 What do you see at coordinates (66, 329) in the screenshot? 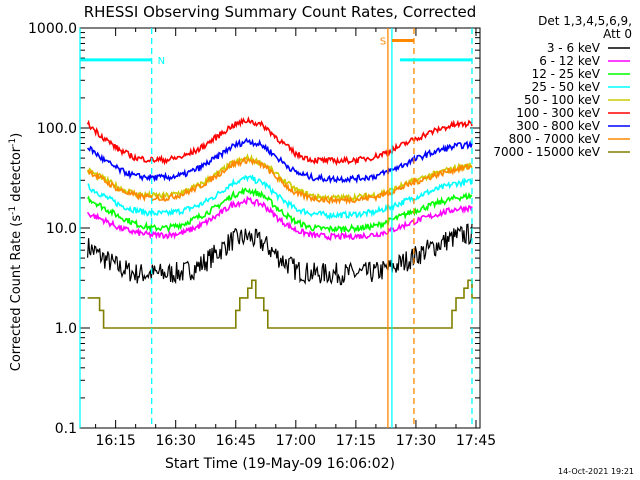
I see `y-tick-label: 1.0` at bounding box center [66, 329].